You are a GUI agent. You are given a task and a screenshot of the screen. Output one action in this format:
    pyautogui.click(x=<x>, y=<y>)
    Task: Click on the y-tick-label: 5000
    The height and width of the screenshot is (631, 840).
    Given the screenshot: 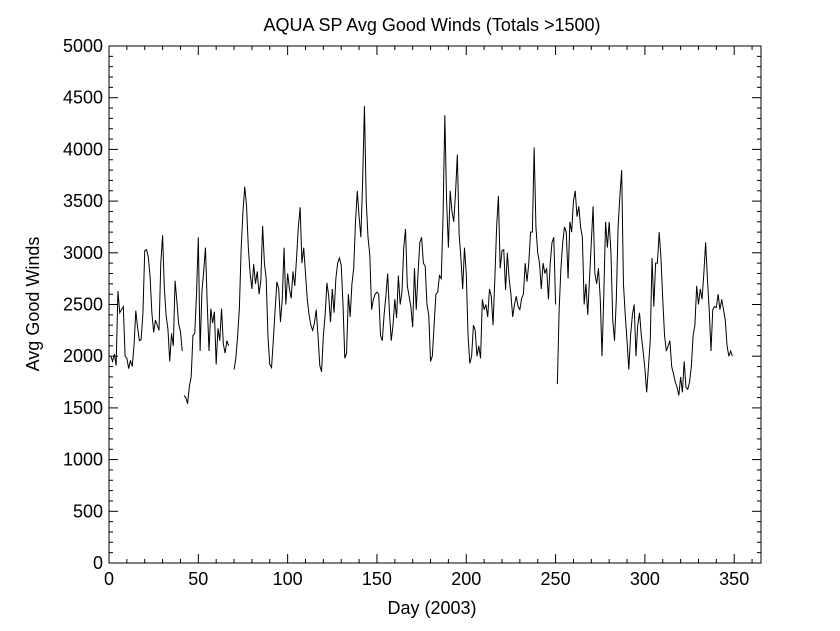 What is the action you would take?
    pyautogui.click(x=83, y=46)
    